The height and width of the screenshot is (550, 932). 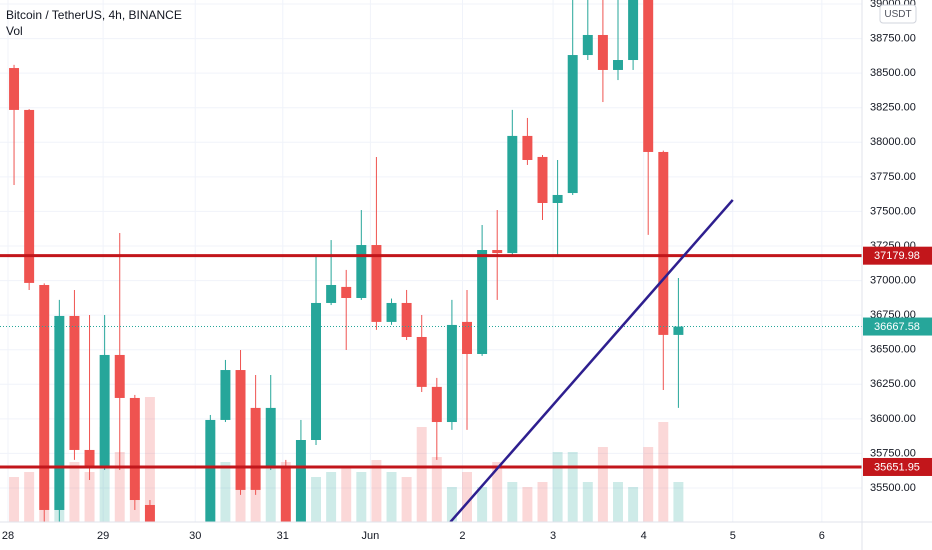 What do you see at coordinates (822, 536) in the screenshot?
I see `x-tick-label: 6` at bounding box center [822, 536].